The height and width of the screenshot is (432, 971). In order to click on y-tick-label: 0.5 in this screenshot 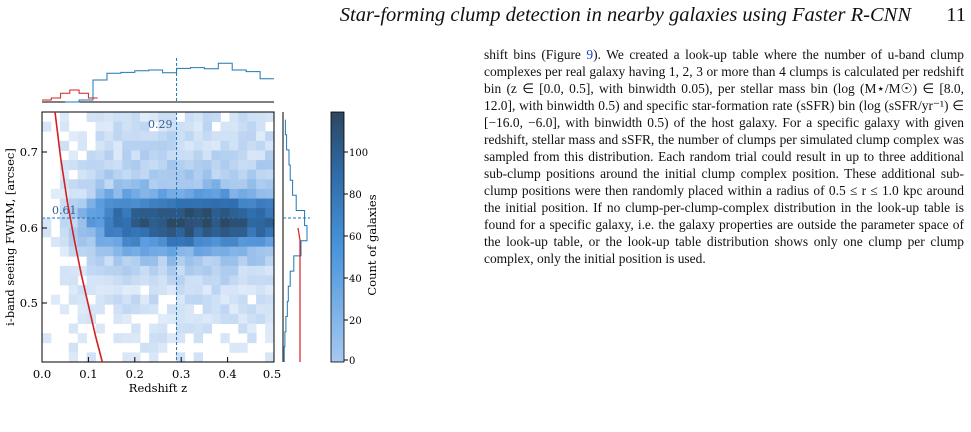, I will do `click(29, 303)`.